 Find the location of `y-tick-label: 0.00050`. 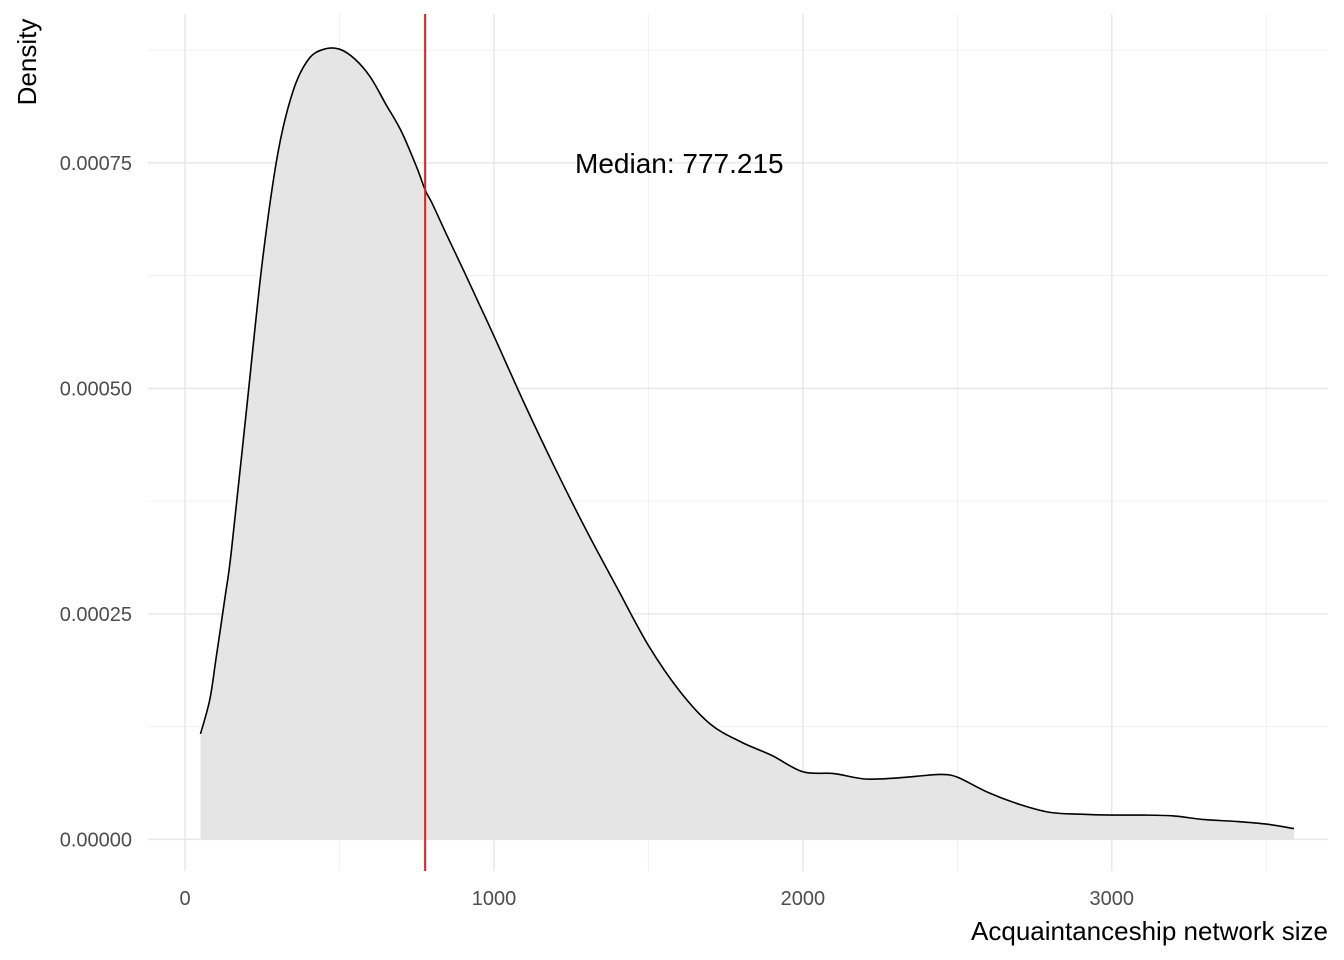

y-tick-label: 0.00050 is located at coordinates (96, 389).